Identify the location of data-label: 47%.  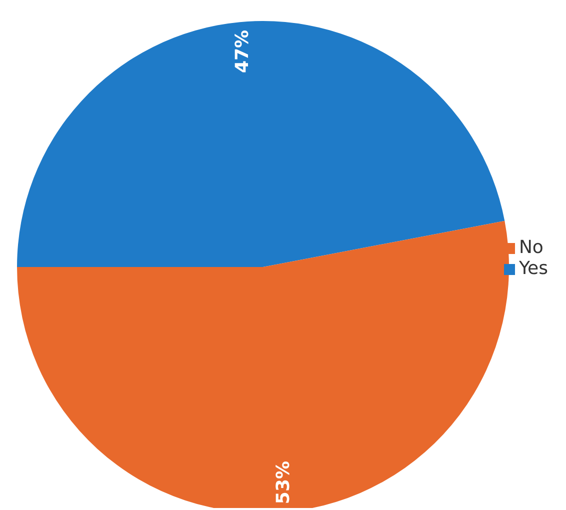
(243, 52).